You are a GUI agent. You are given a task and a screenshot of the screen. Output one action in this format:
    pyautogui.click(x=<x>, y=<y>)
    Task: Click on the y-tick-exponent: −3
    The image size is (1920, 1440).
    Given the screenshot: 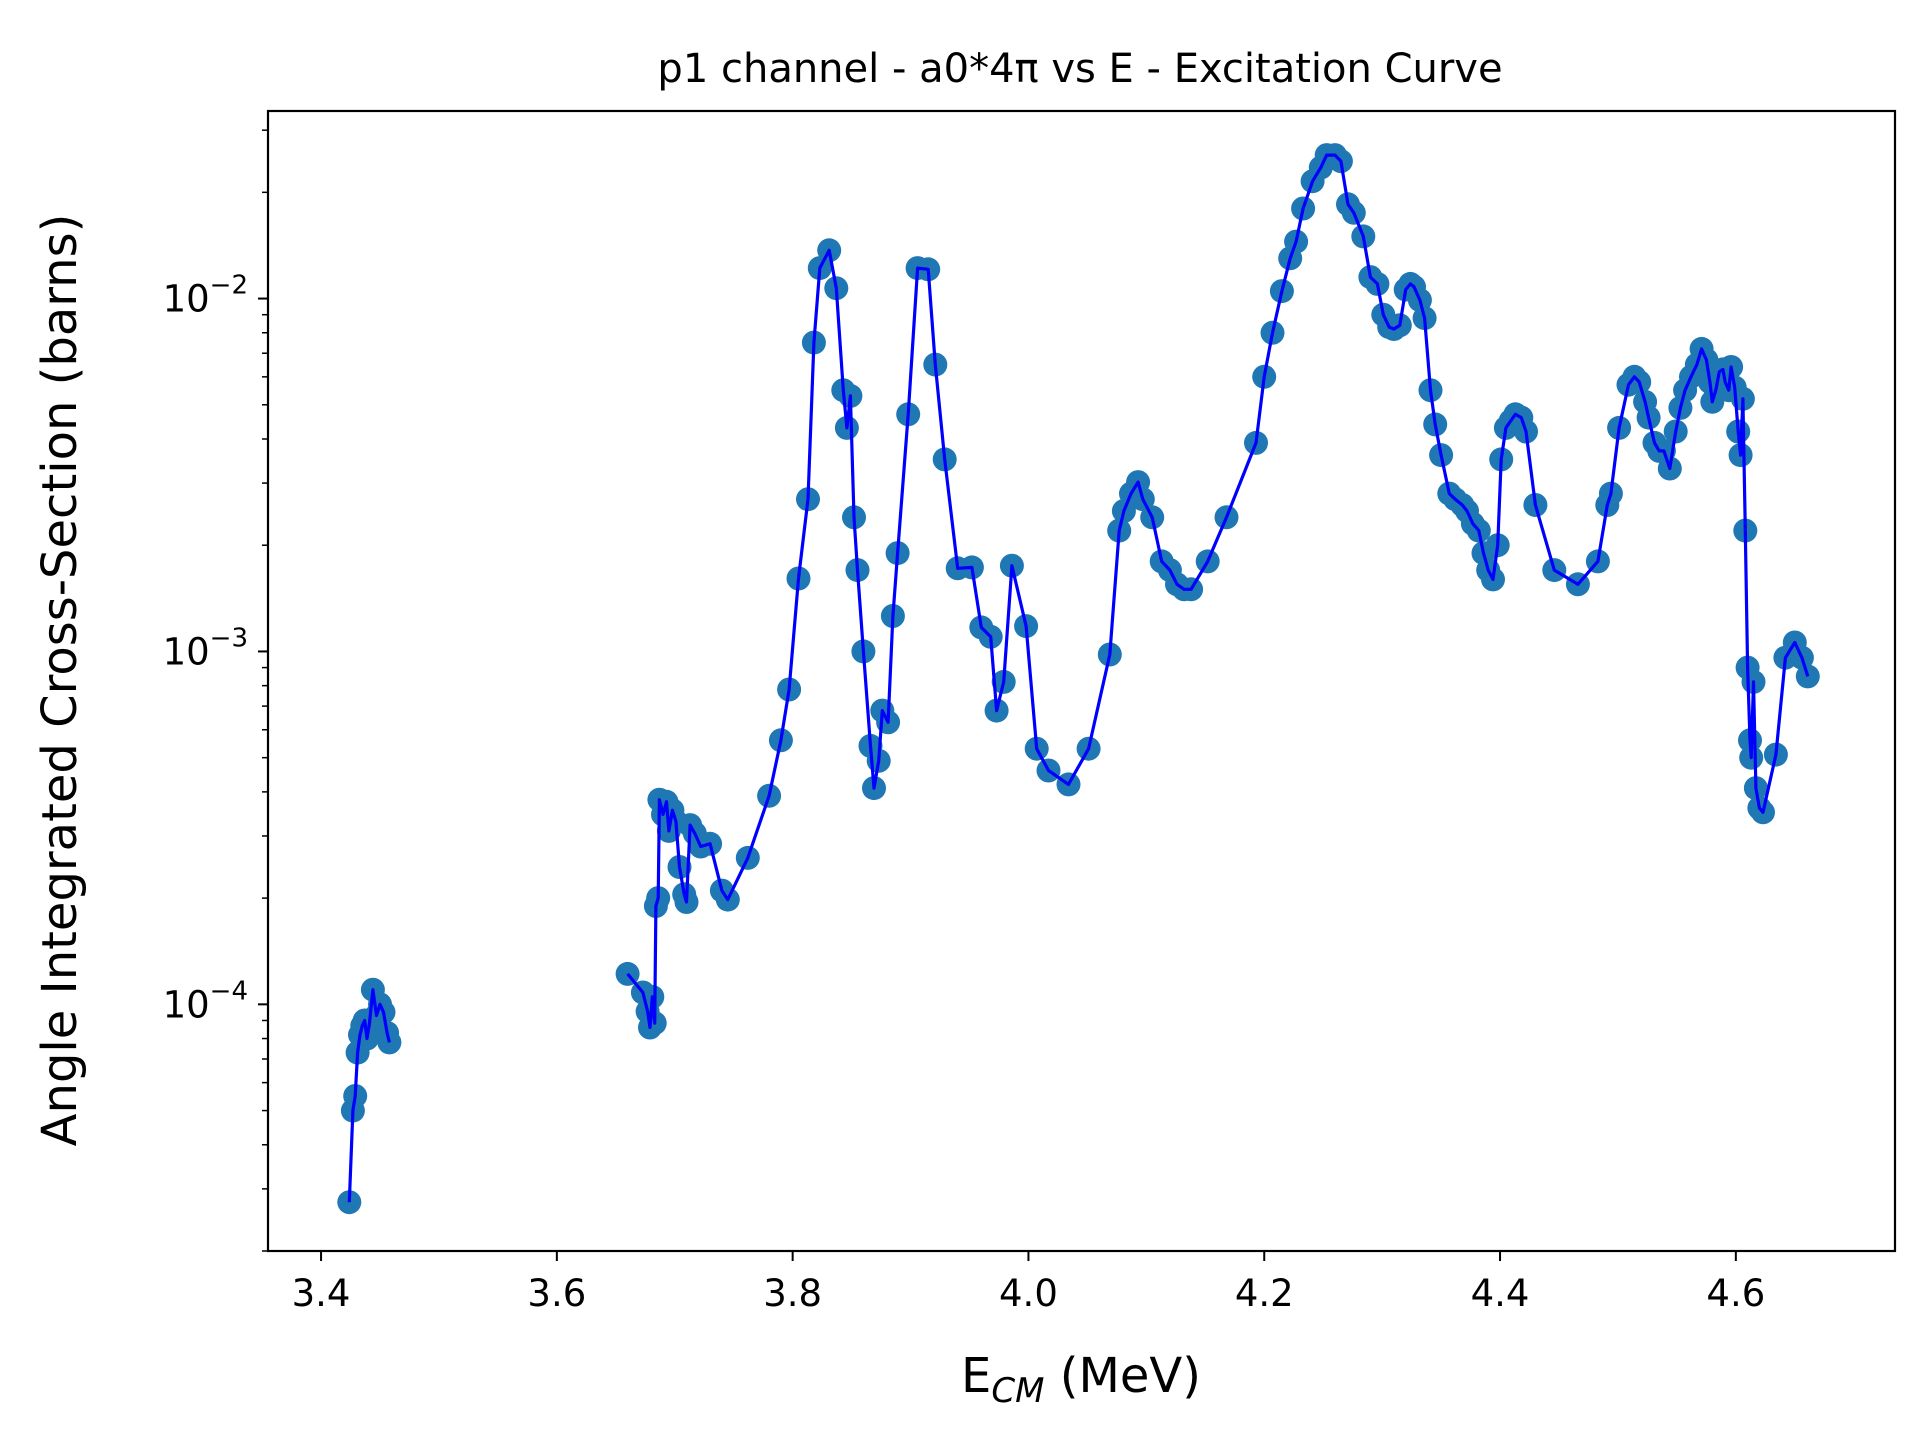 What is the action you would take?
    pyautogui.click(x=229, y=638)
    